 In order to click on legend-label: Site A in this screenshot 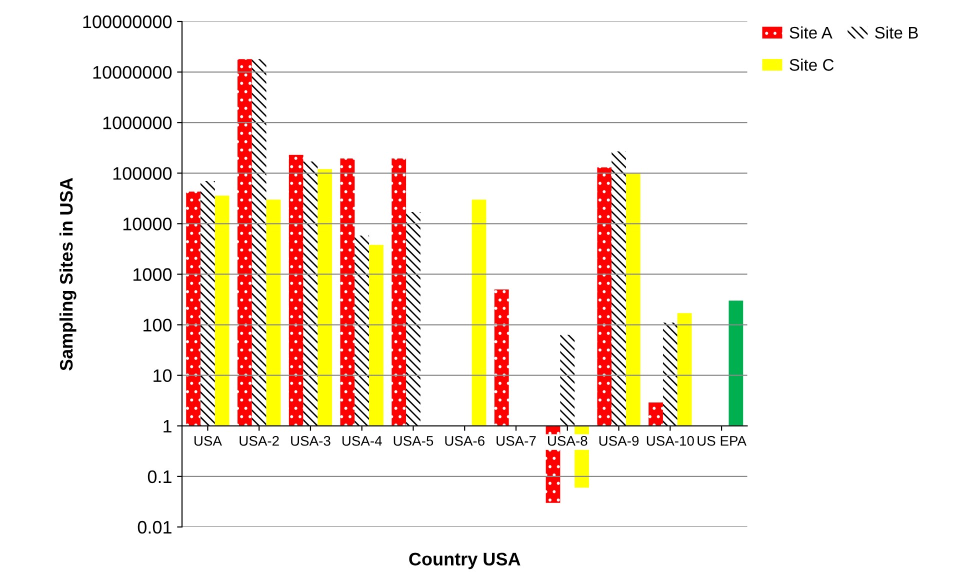, I will do `click(811, 32)`.